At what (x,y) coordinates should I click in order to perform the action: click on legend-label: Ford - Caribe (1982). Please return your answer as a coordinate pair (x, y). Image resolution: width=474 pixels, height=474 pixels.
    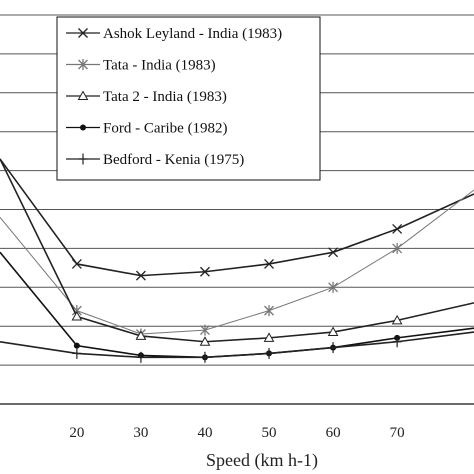
    Looking at the image, I should click on (165, 129).